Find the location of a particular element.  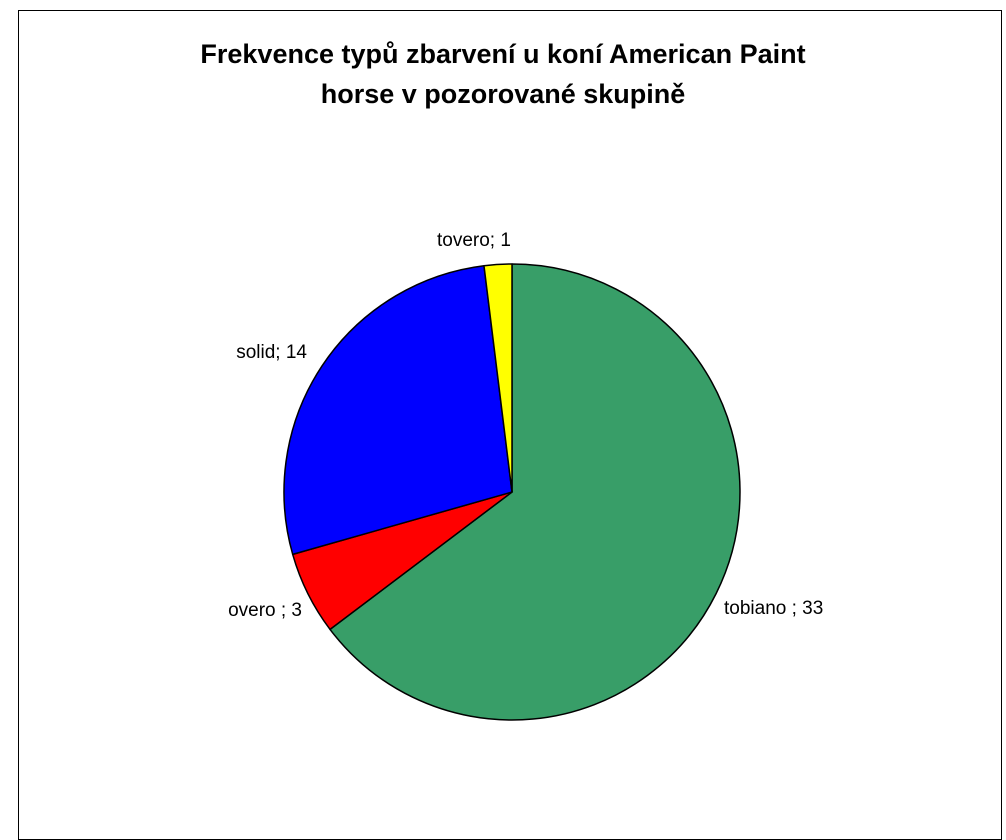

pie-slice-solid is located at coordinates (398, 410).